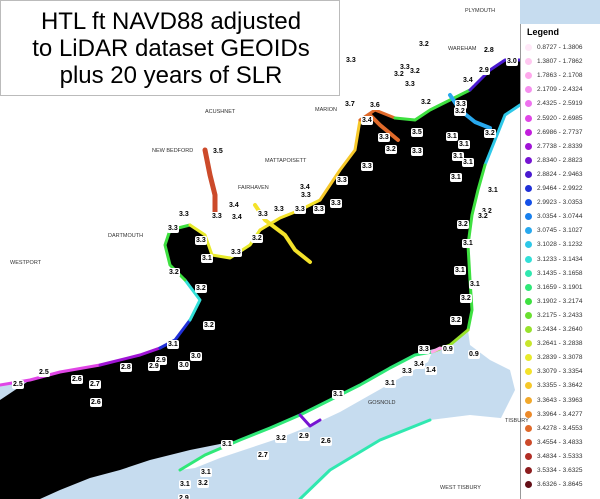  I want to click on value-label: 2.6, so click(96, 402).